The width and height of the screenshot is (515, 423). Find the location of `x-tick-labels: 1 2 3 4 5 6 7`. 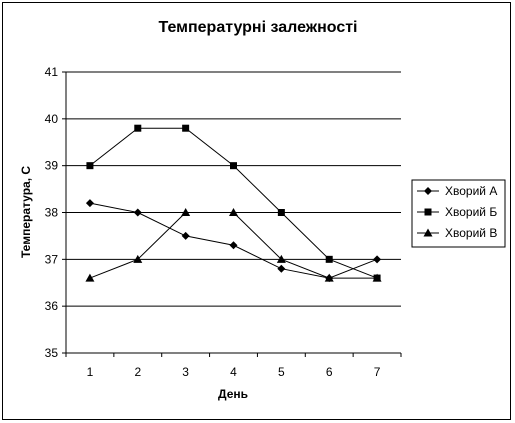

x-tick-labels: 1 2 3 4 5 6 7 is located at coordinates (234, 372).